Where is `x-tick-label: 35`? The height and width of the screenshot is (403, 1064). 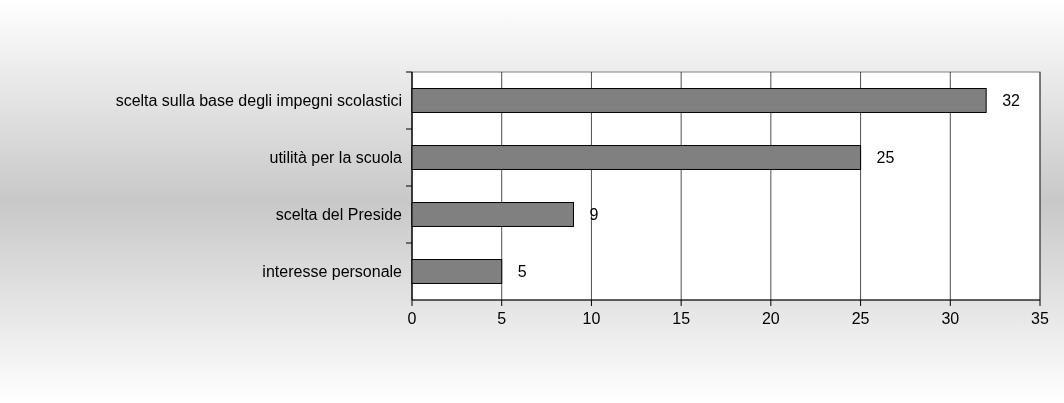
x-tick-label: 35 is located at coordinates (1040, 318).